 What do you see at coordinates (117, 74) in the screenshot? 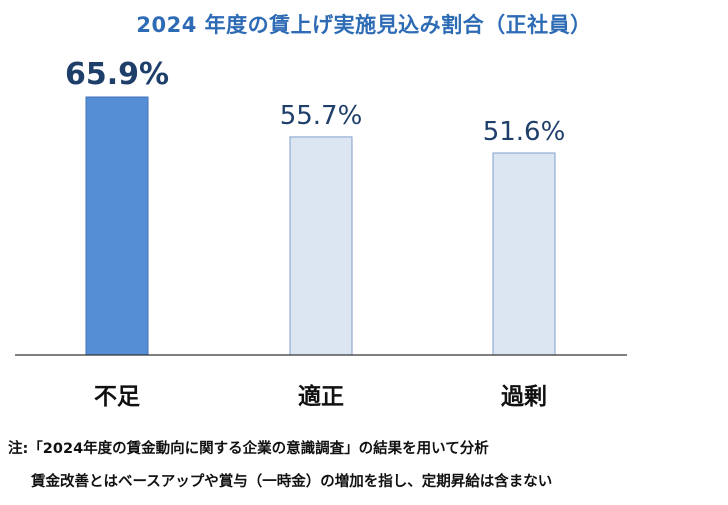
I see `value-label-1: 65.9%` at bounding box center [117, 74].